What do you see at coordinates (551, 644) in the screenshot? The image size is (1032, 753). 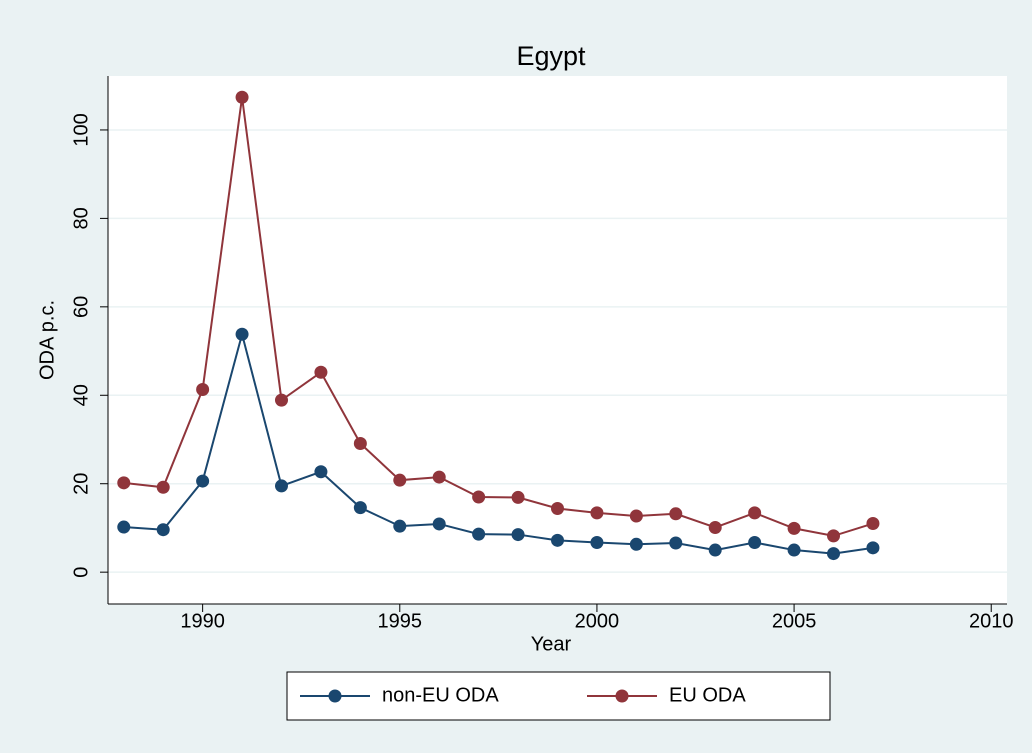 I see `x-axis-label: Year` at bounding box center [551, 644].